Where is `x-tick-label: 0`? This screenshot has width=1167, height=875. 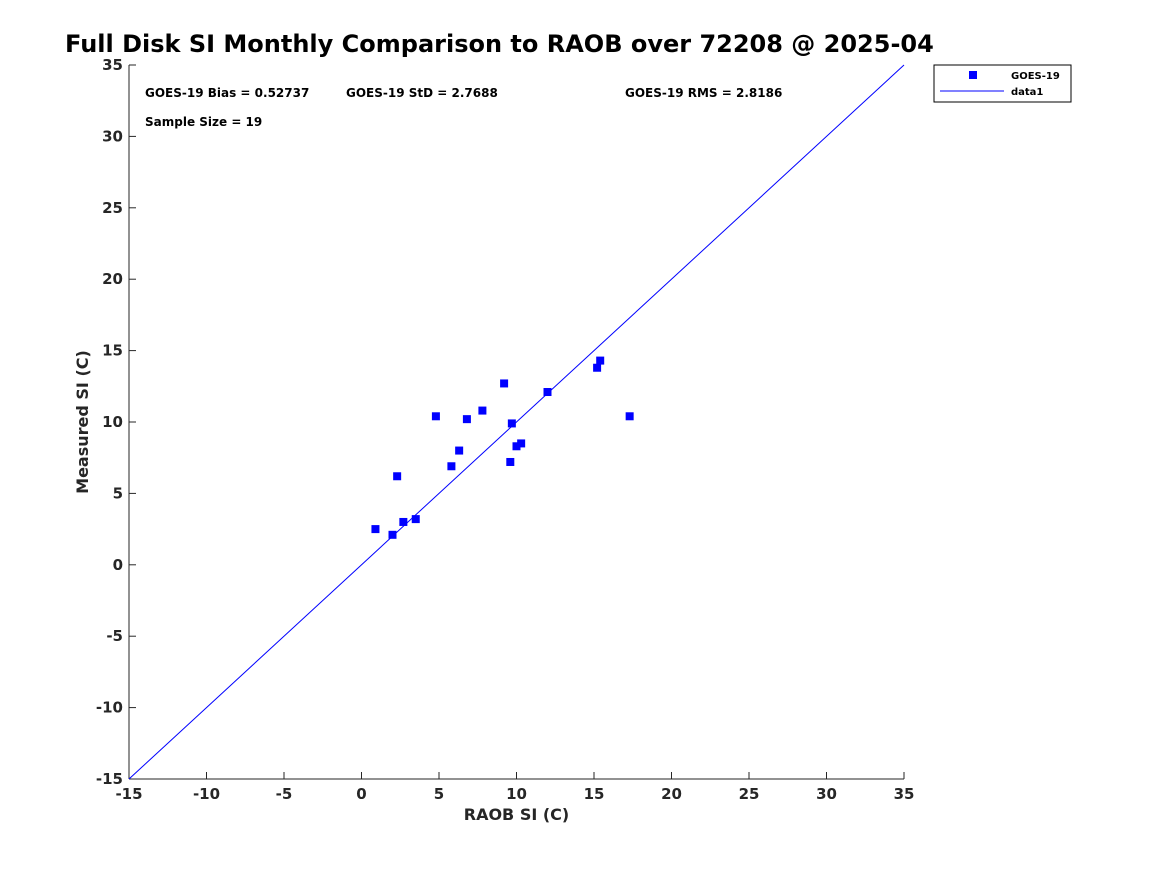 x-tick-label: 0 is located at coordinates (361, 794).